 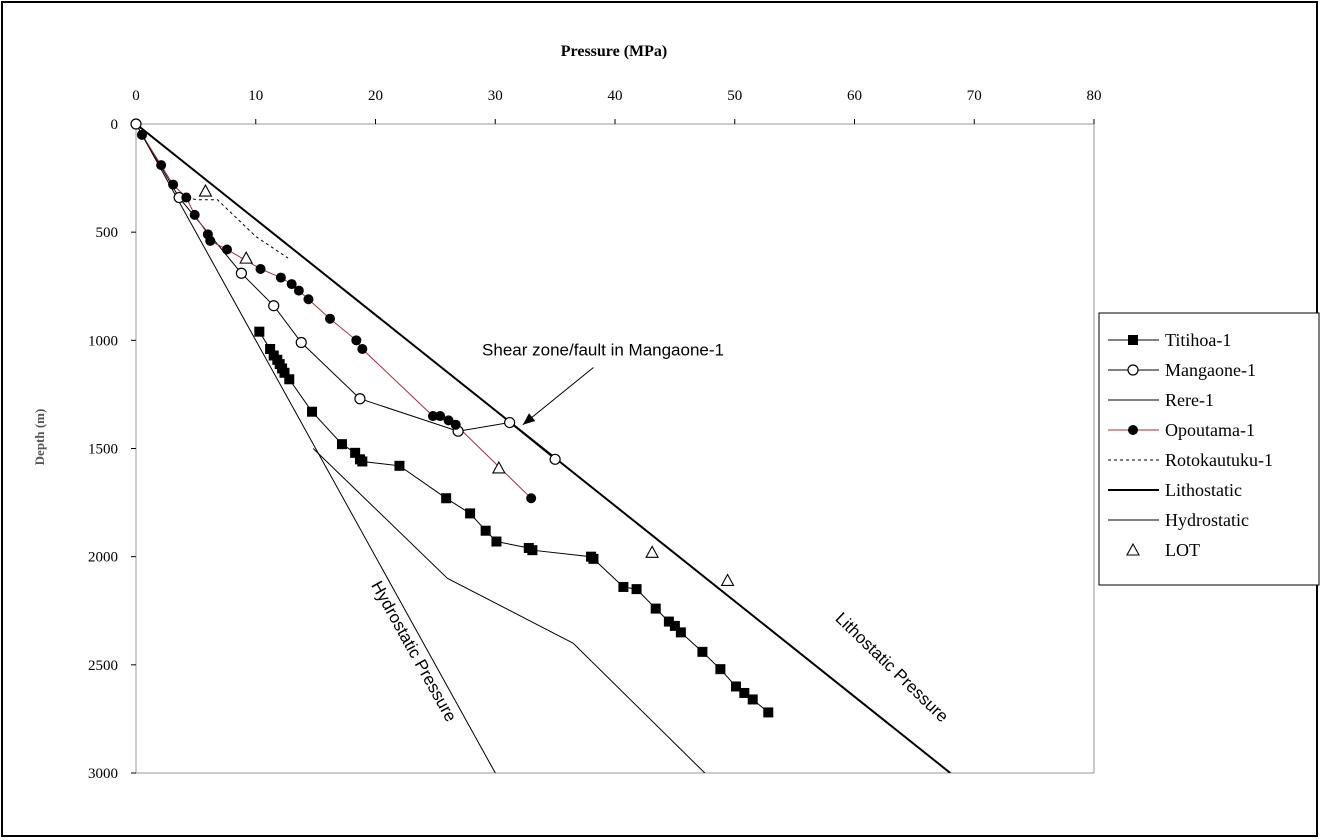 What do you see at coordinates (615, 96) in the screenshot?
I see `x-tick-label: 40` at bounding box center [615, 96].